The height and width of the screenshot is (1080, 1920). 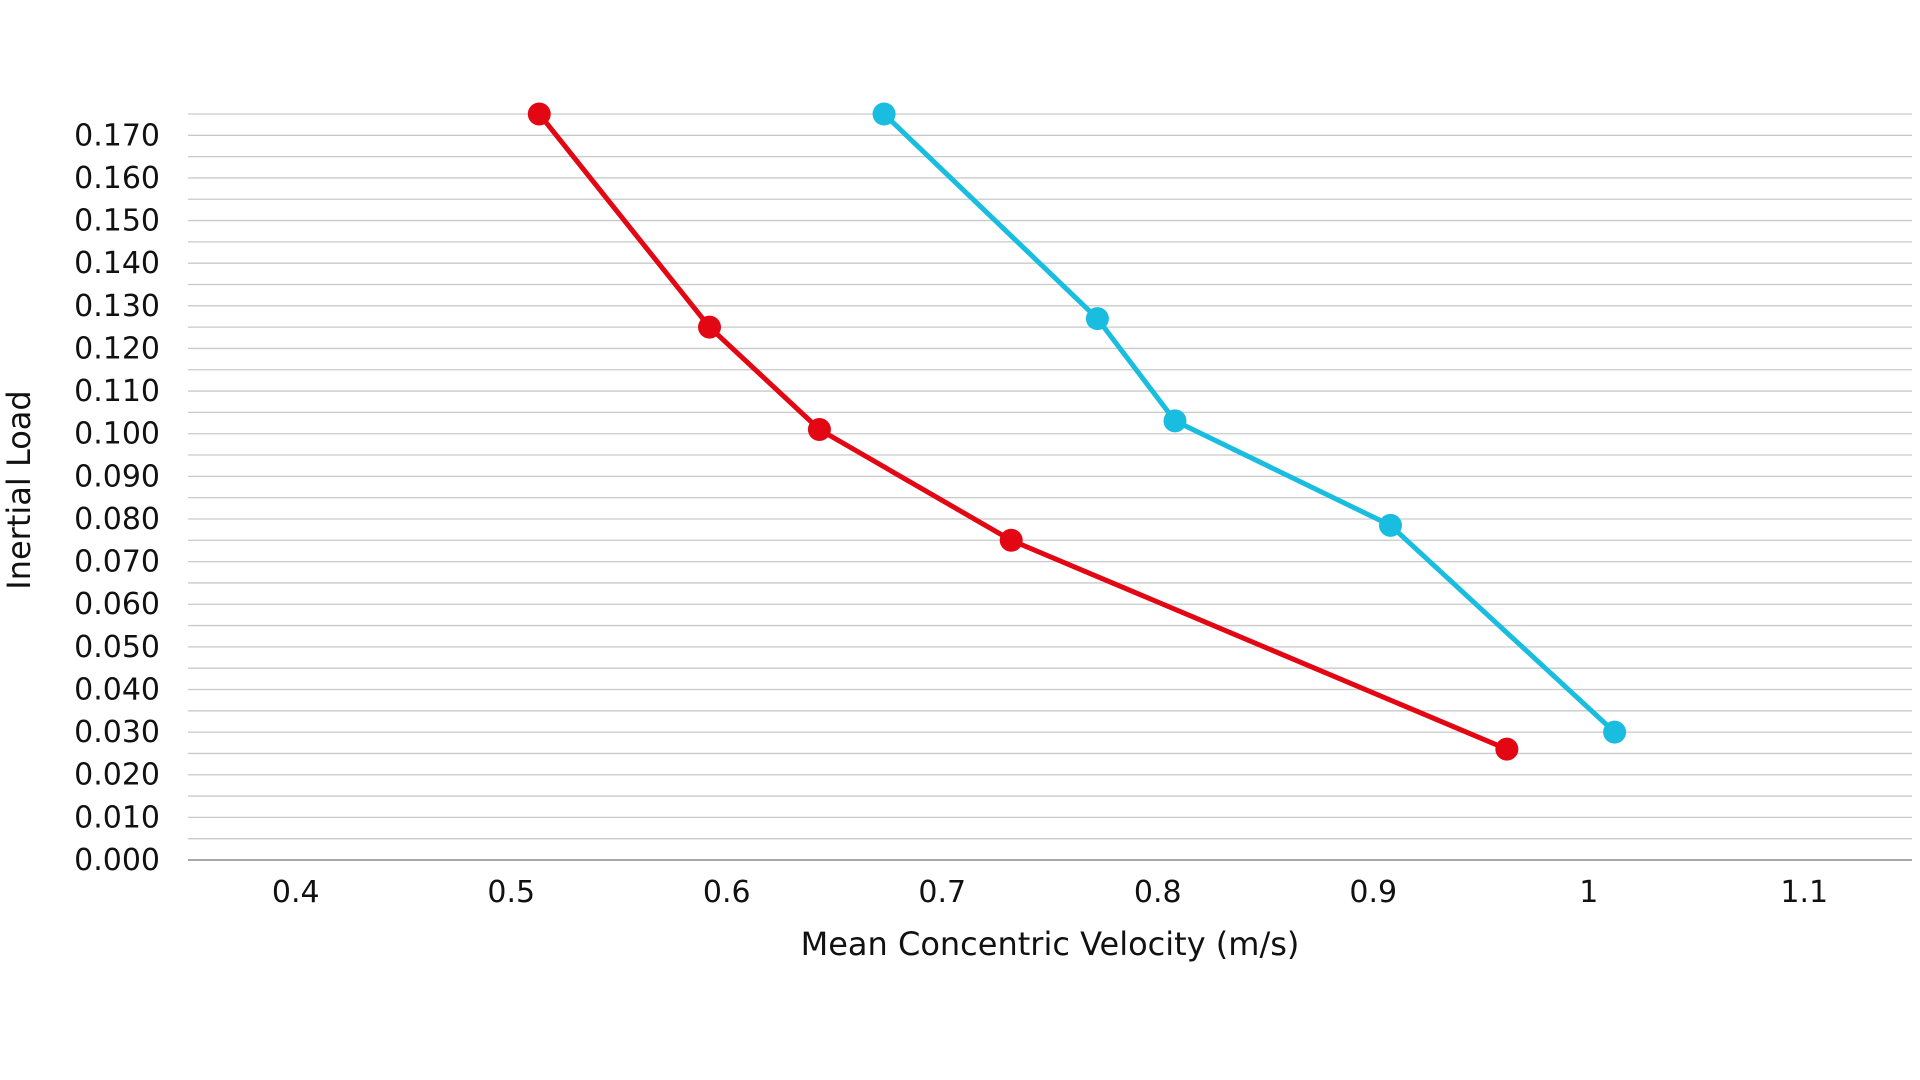 I want to click on y-tick-label: 0.130, so click(x=117, y=306).